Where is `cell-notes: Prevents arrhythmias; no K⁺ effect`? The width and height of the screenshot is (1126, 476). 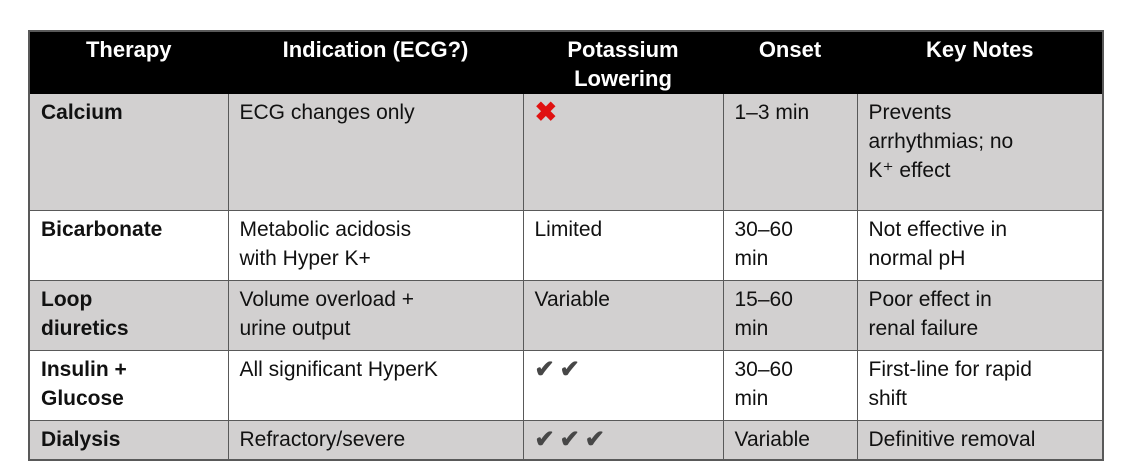 cell-notes: Prevents arrhythmias; no K⁺ effect is located at coordinates (980, 152).